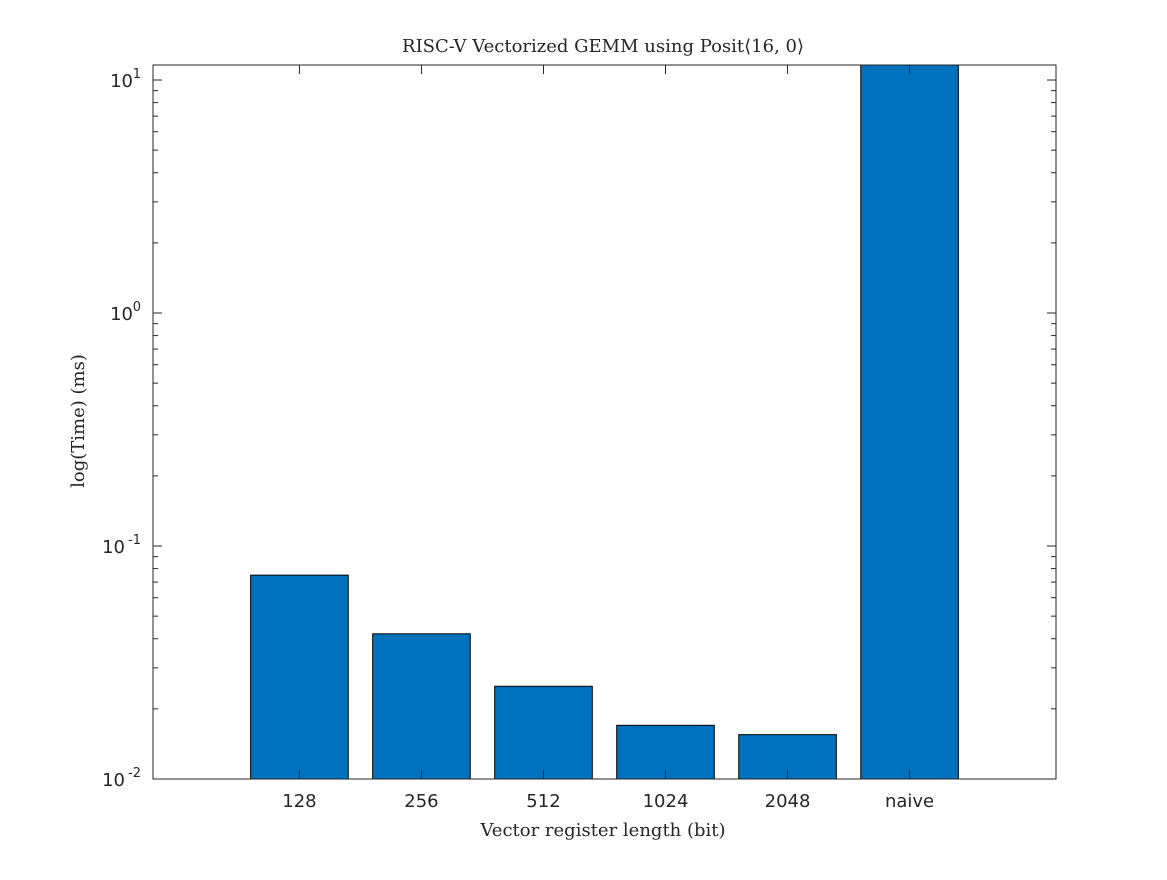 The image size is (1167, 880). What do you see at coordinates (909, 422) in the screenshot?
I see `bar-naive` at bounding box center [909, 422].